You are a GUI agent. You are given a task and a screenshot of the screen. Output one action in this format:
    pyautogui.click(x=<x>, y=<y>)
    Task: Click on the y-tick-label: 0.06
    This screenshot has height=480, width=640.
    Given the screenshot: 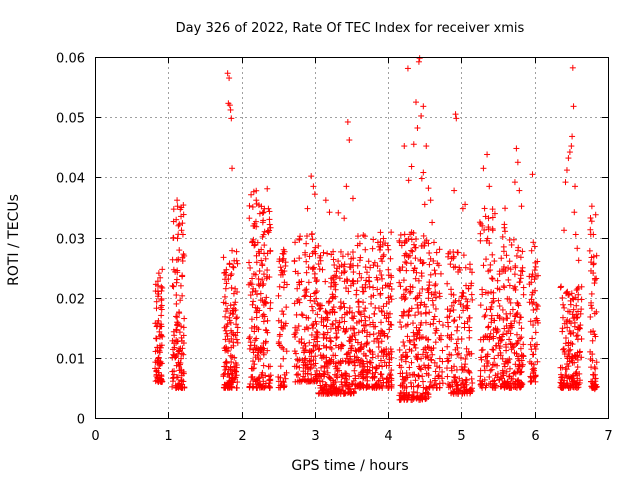 What is the action you would take?
    pyautogui.click(x=70, y=59)
    